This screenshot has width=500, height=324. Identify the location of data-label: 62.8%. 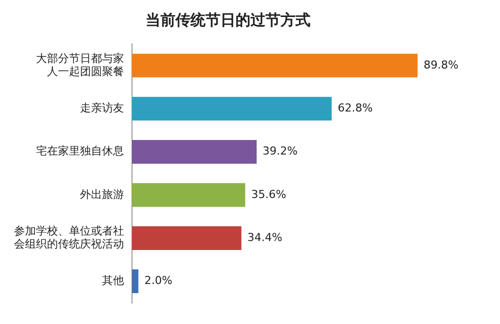
(355, 108).